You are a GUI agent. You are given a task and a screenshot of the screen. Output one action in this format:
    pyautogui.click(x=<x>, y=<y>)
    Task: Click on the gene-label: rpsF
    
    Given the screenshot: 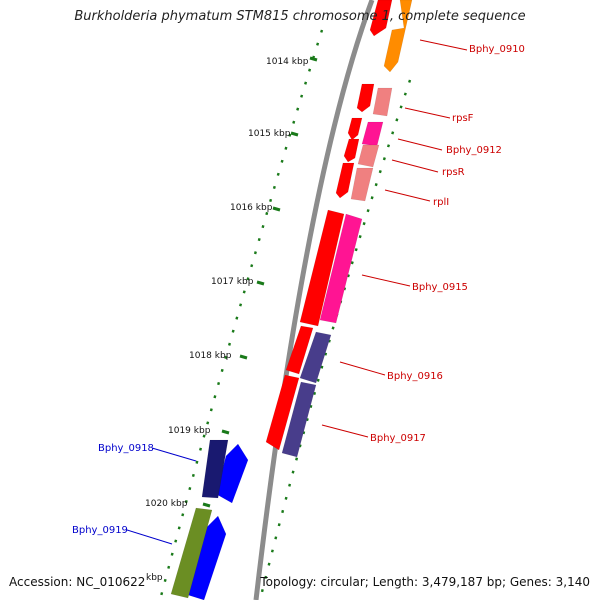 What is the action you would take?
    pyautogui.click(x=463, y=118)
    